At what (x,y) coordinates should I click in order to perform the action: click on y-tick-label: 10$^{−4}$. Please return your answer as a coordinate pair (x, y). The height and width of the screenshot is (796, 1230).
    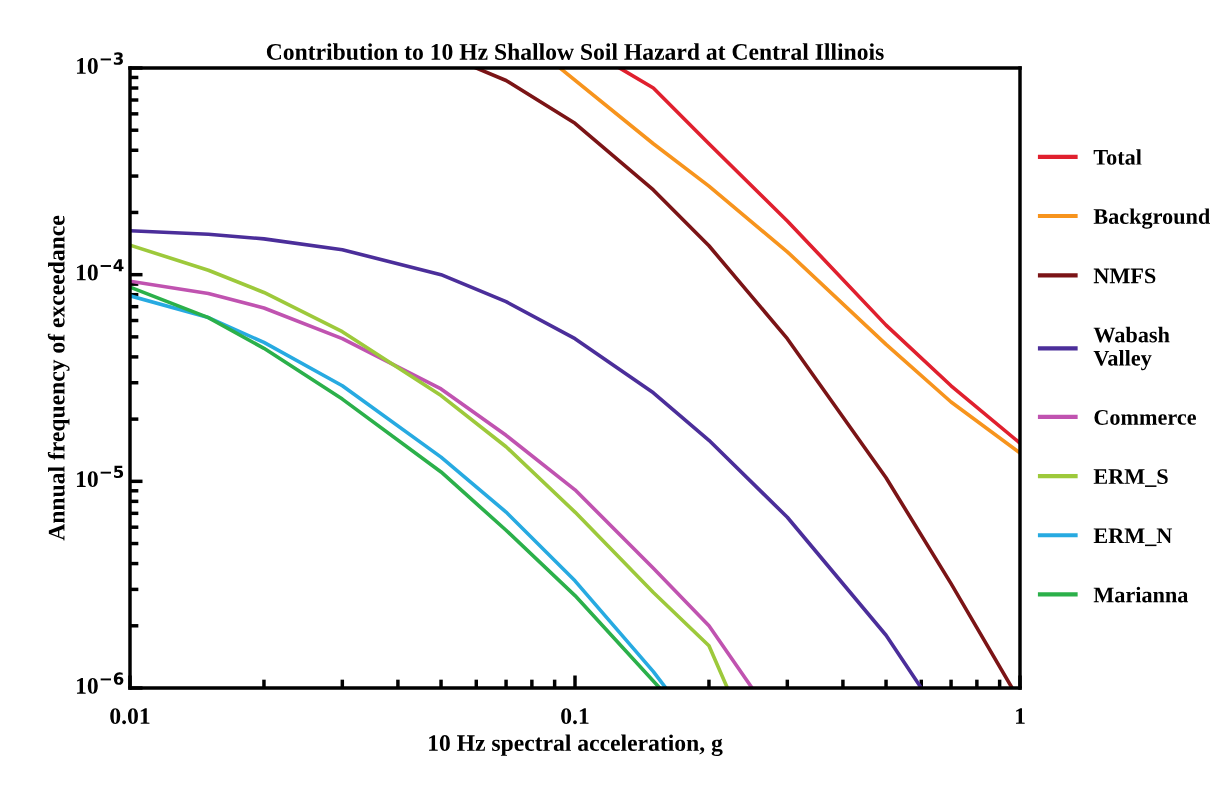
    Looking at the image, I should click on (100, 270).